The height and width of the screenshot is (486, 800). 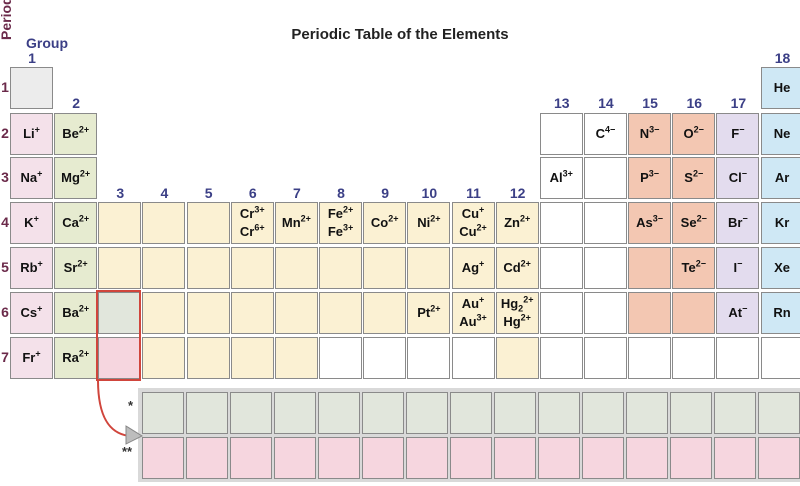 I want to click on ion-symbol: Mg, so click(x=70, y=178).